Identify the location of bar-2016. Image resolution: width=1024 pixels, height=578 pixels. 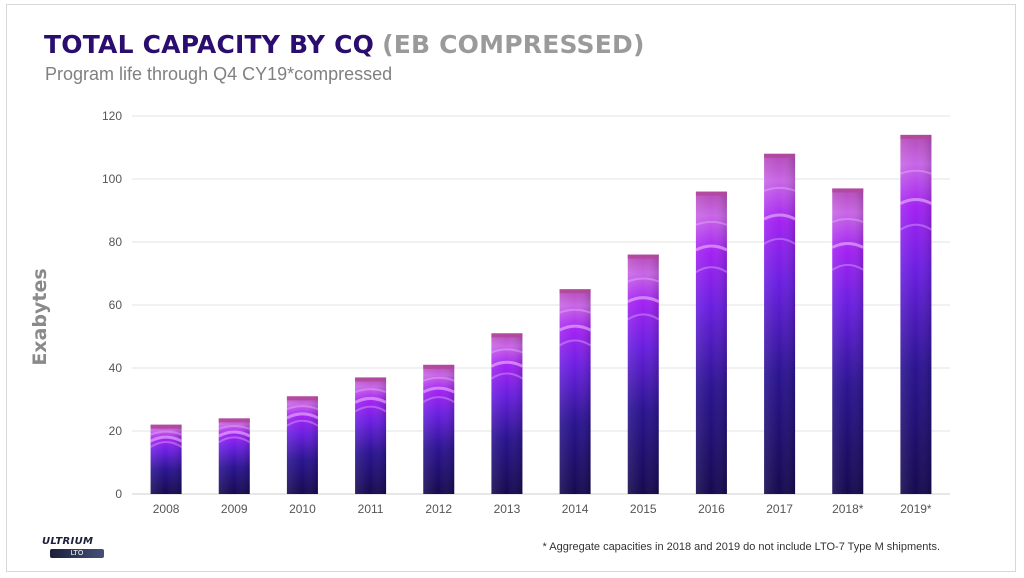
(711, 342).